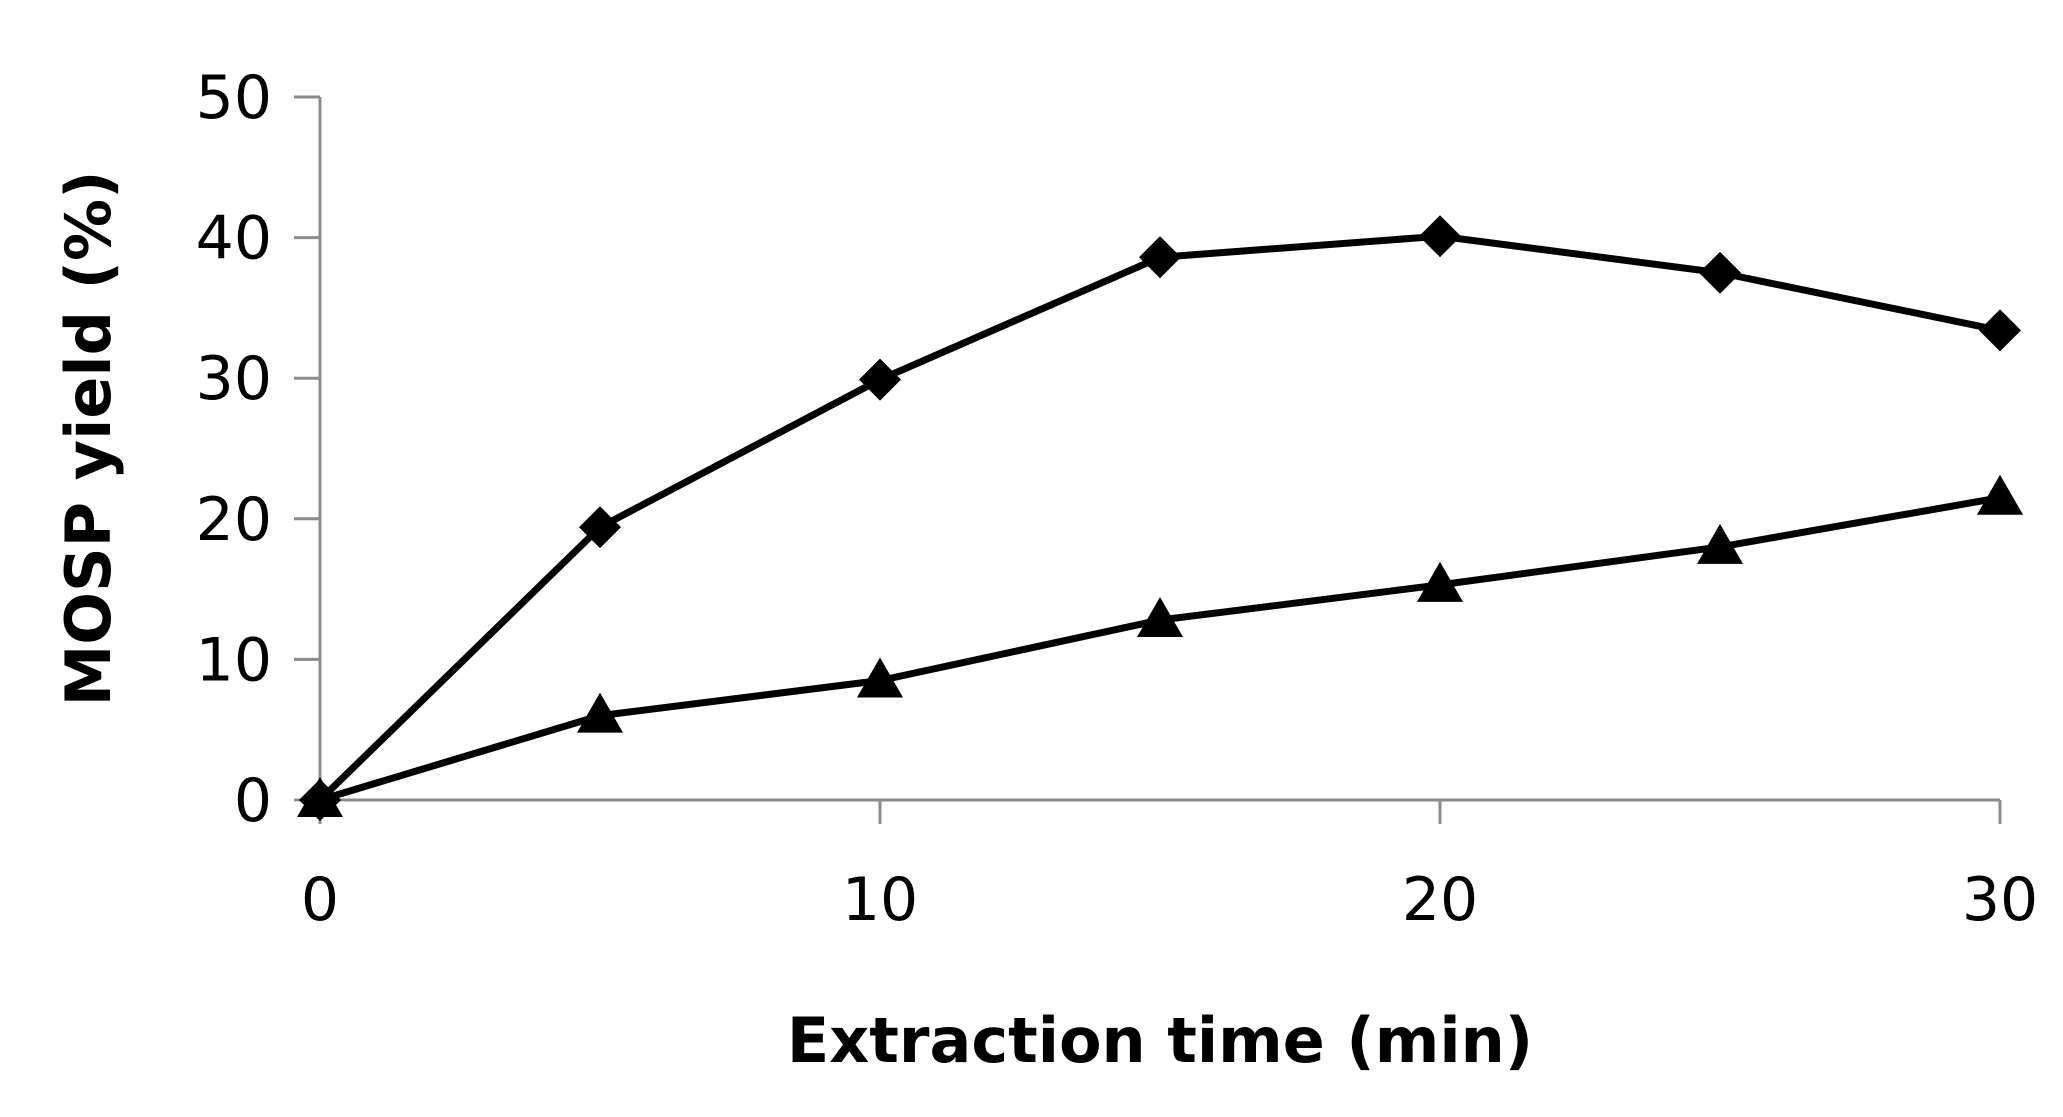  I want to click on y-axis-title: MOSP yield (%), so click(88, 439).